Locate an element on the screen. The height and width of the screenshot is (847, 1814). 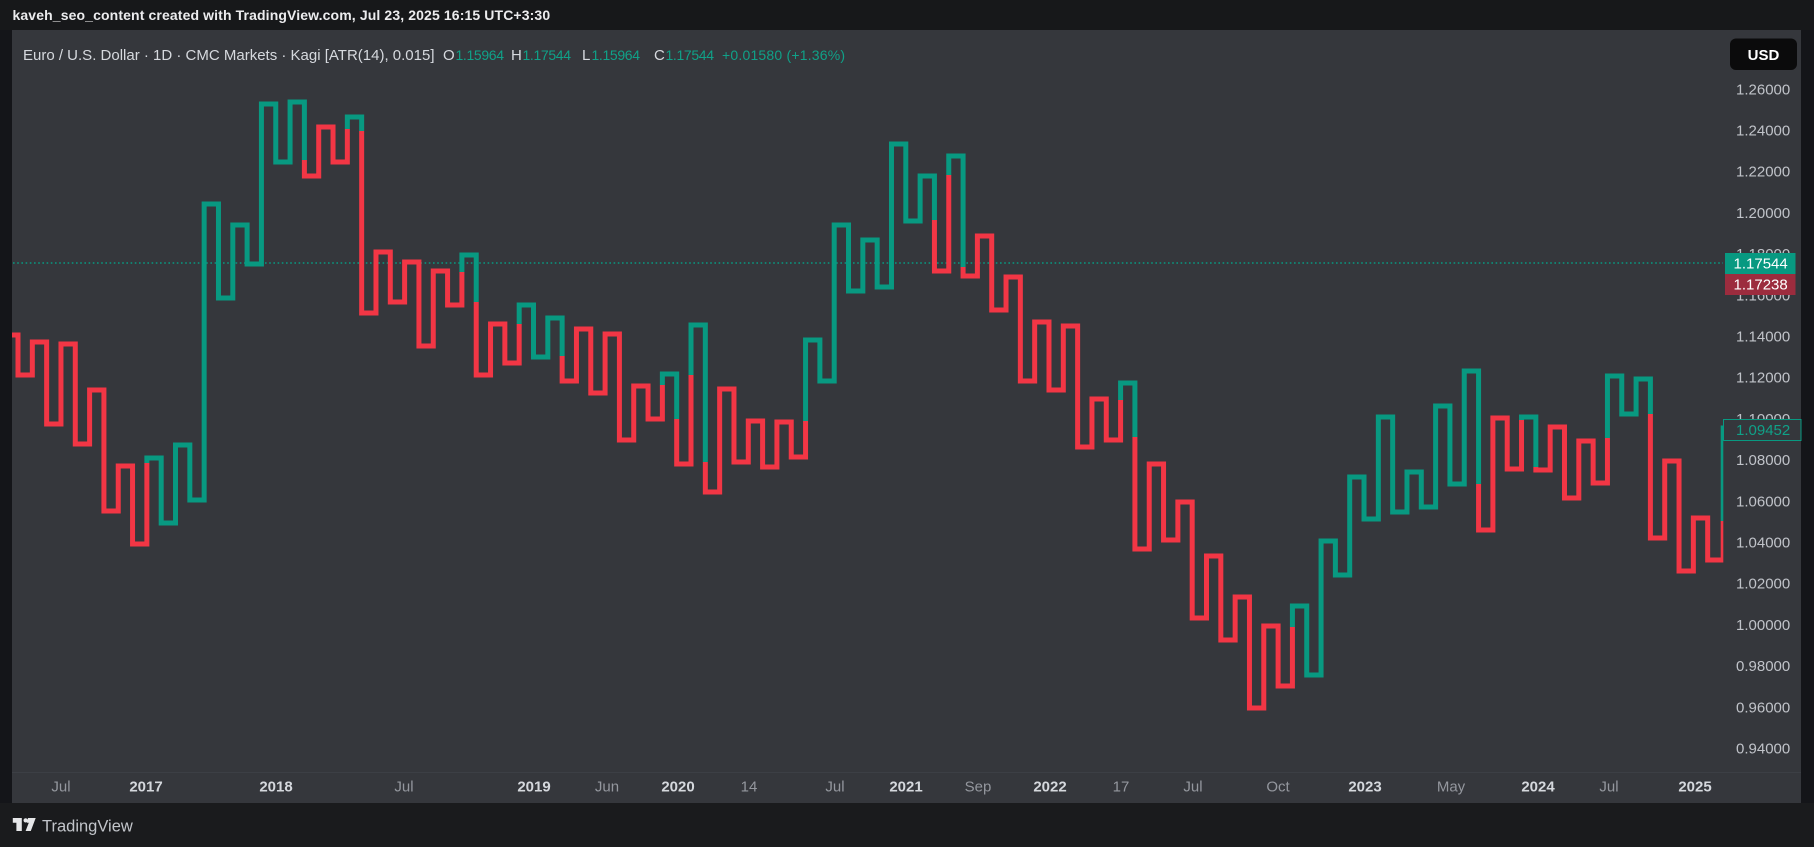
svg-text: USD is located at coordinates (1764, 55).